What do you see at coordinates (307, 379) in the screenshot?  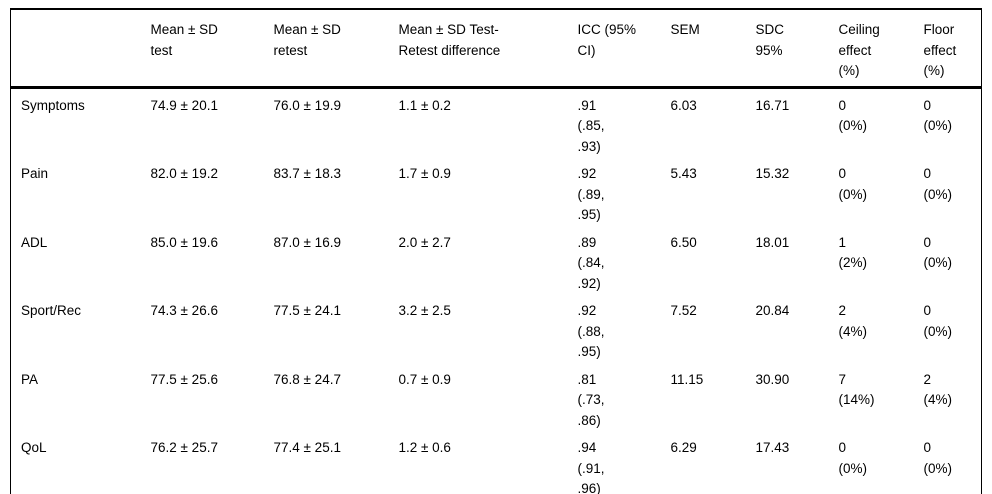 I see `cell-mean-sd-retest: 76.8 ± 24.7` at bounding box center [307, 379].